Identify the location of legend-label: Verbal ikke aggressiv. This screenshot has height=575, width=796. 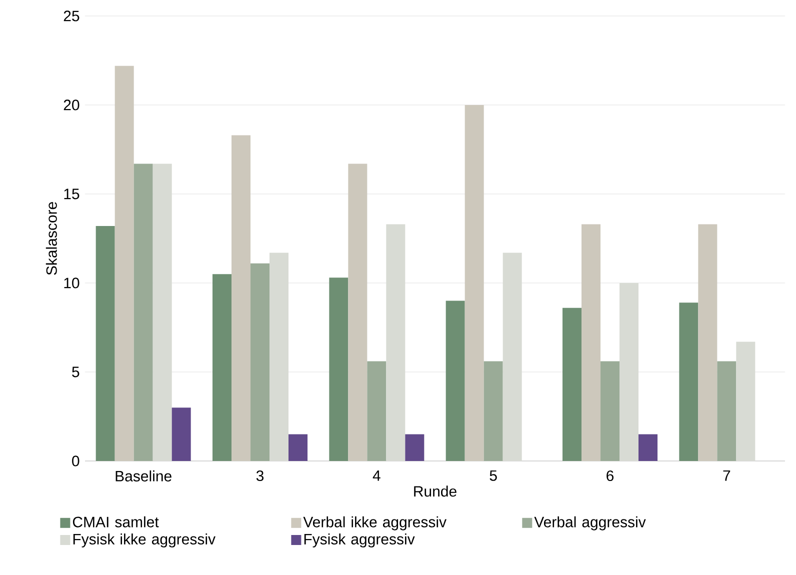
(374, 523).